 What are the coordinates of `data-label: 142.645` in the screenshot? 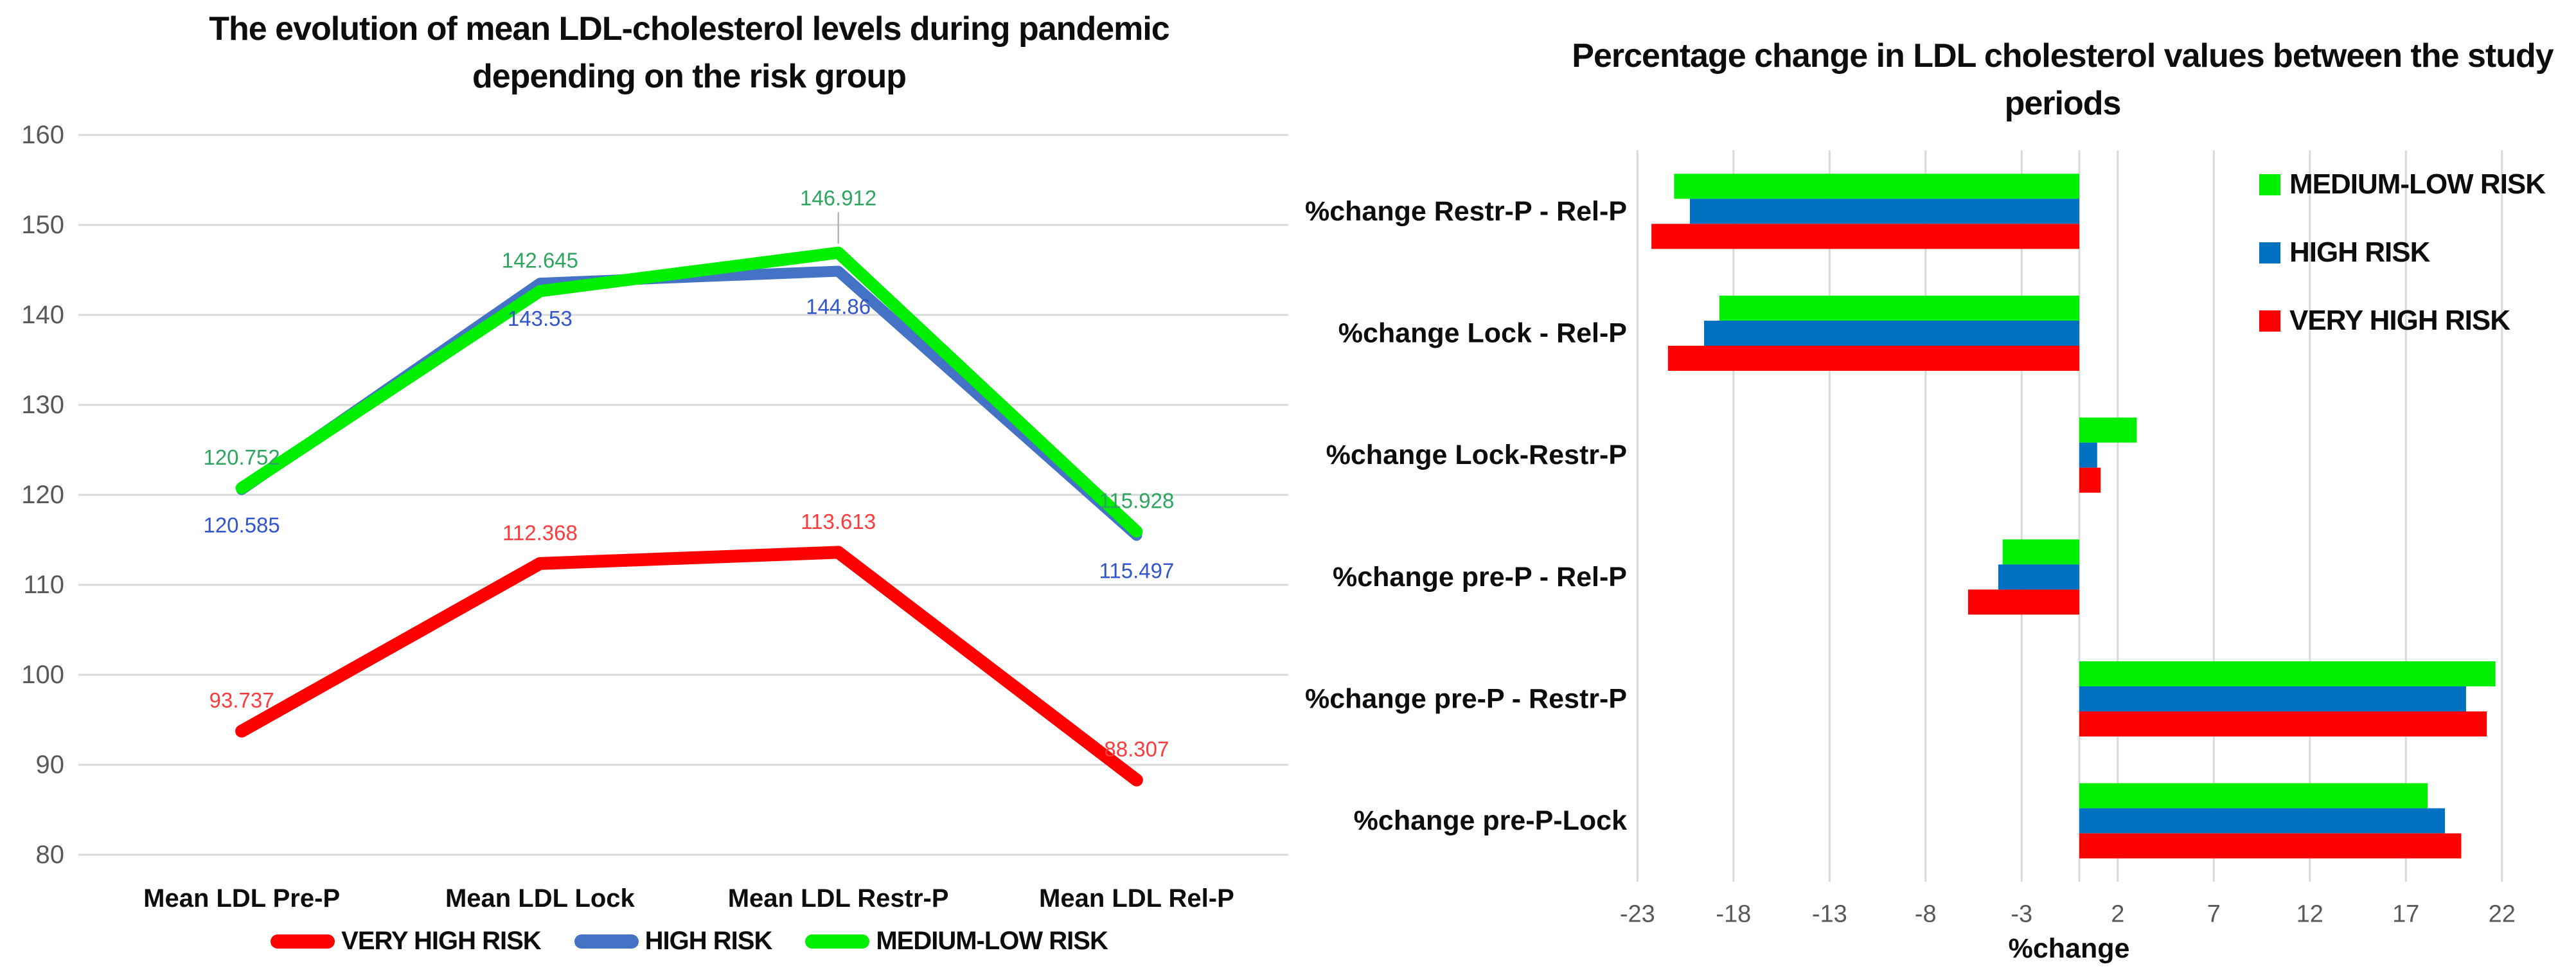 It's located at (540, 260).